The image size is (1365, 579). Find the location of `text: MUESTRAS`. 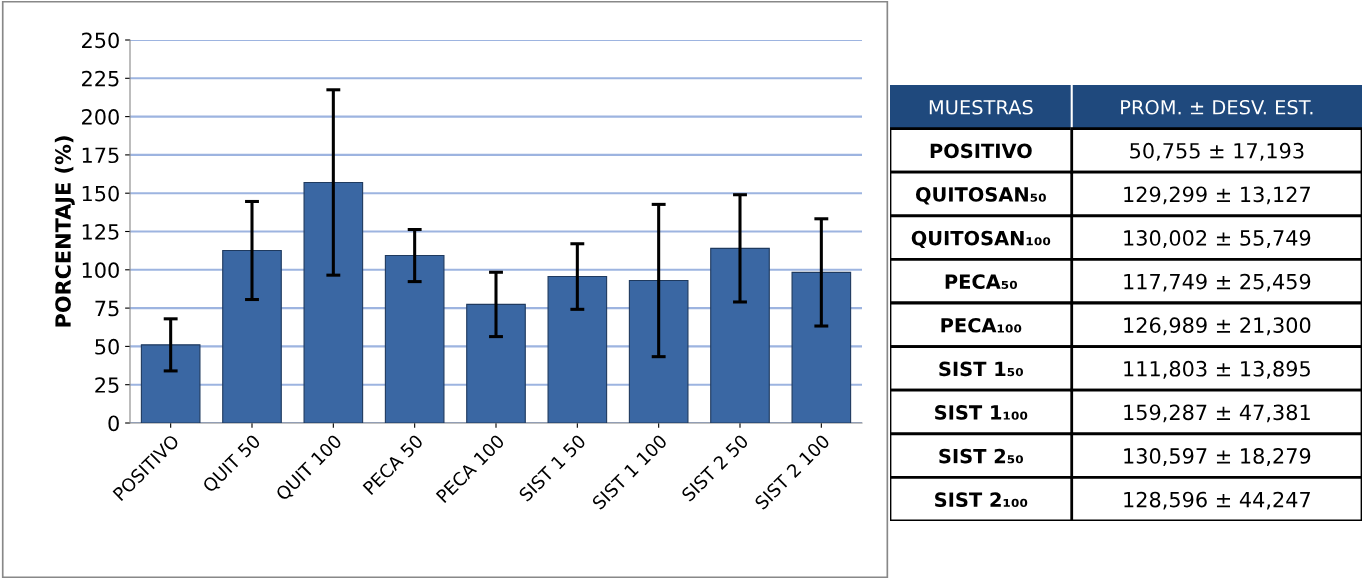

text: MUESTRAS is located at coordinates (981, 107).